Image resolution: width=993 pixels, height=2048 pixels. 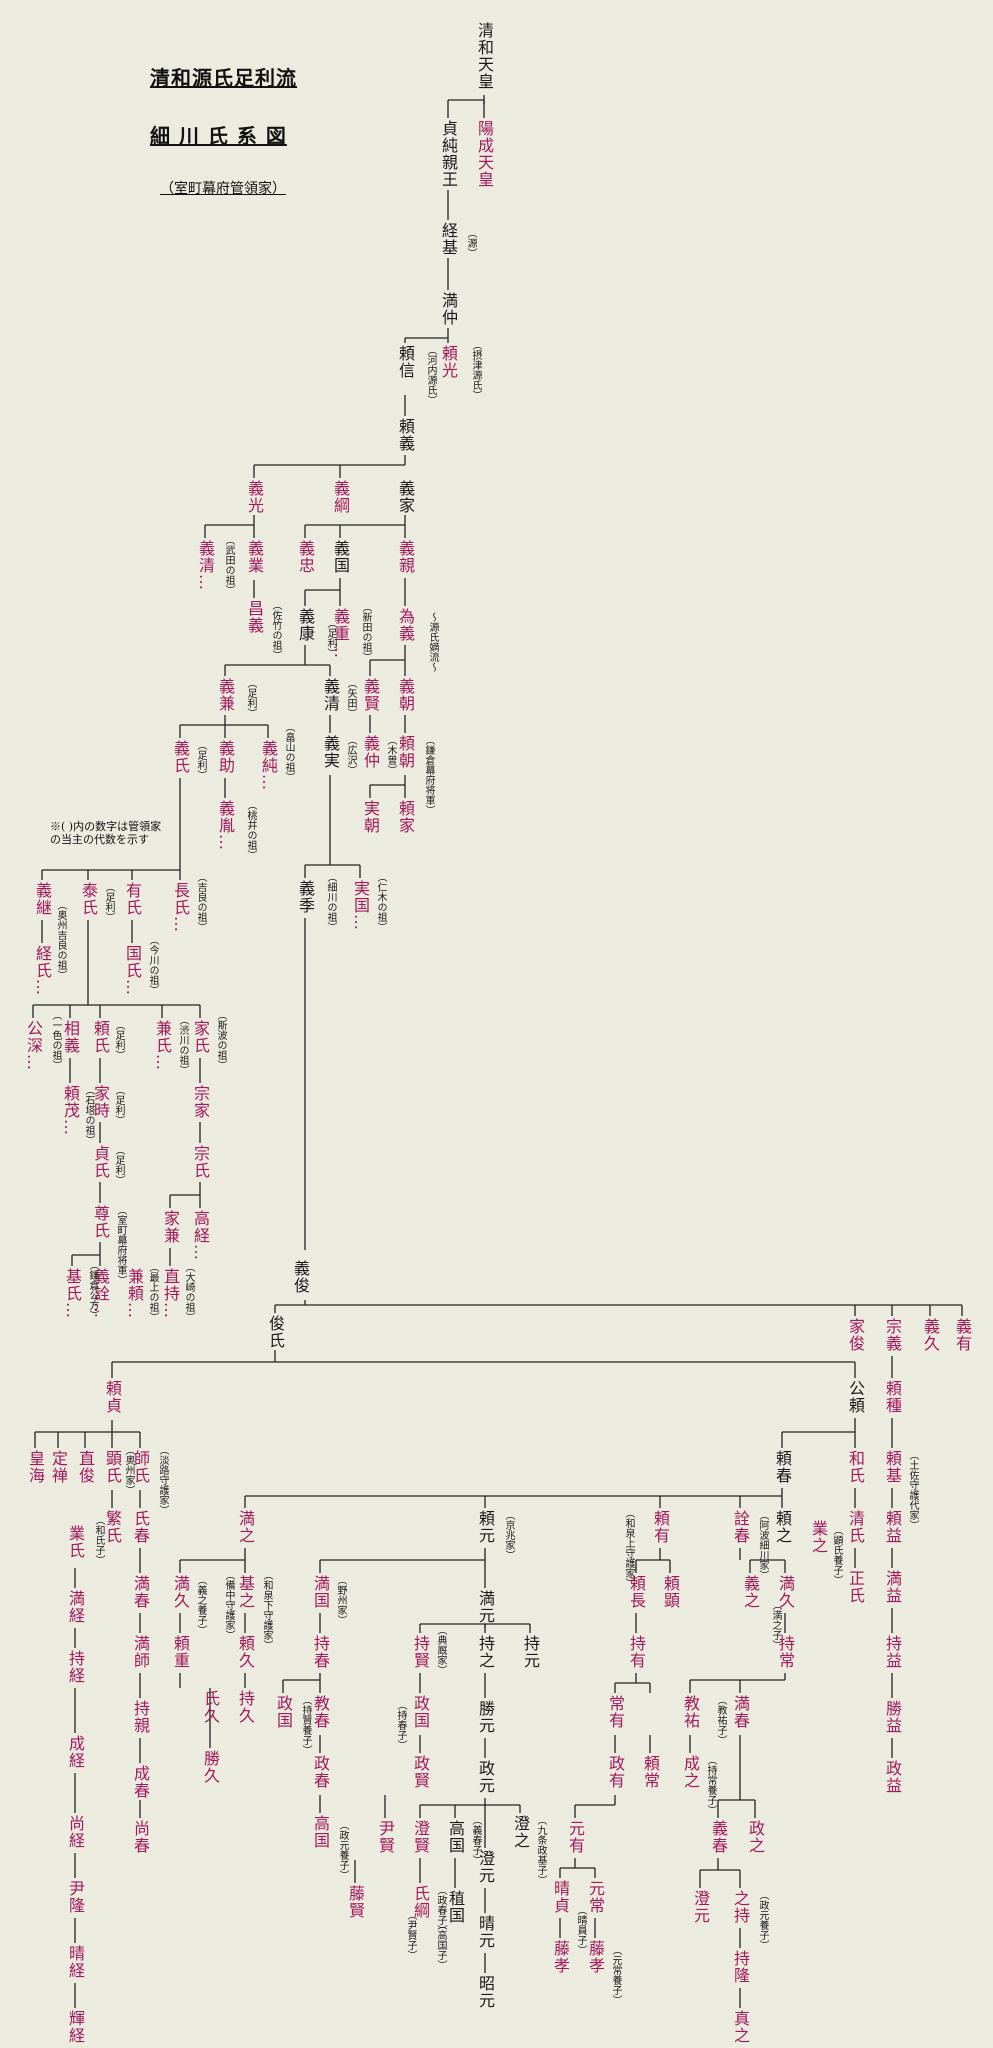 I want to click on person-mitsutsune: 満経, so click(x=75, y=1607).